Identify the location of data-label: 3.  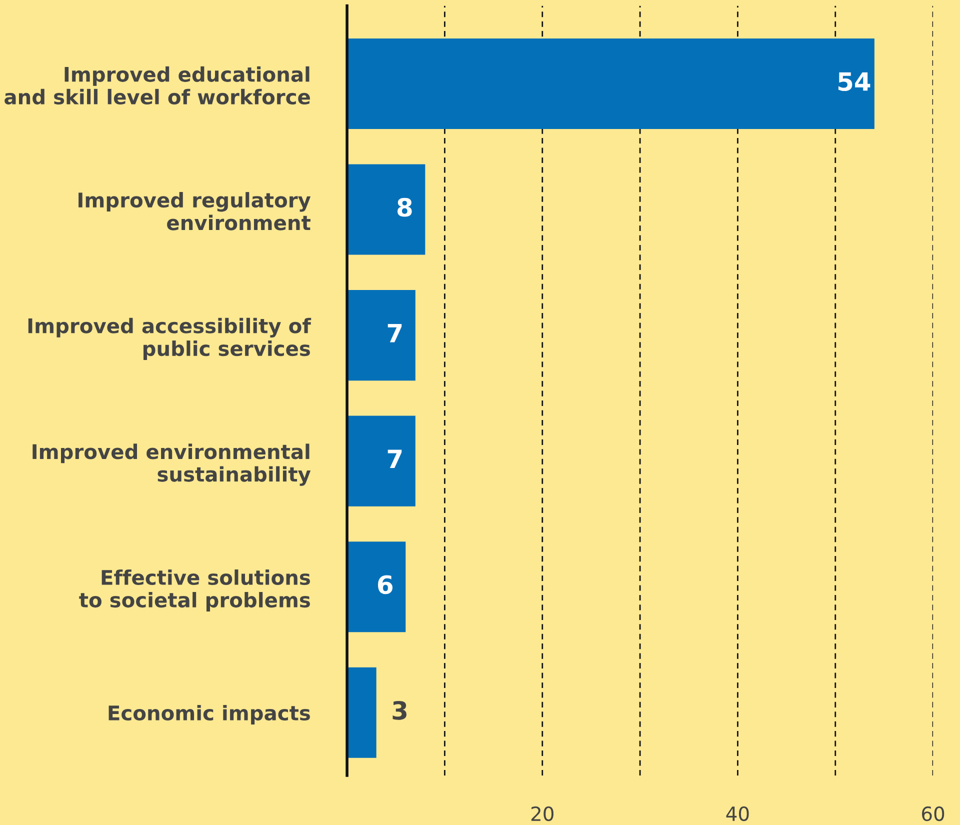
(399, 710).